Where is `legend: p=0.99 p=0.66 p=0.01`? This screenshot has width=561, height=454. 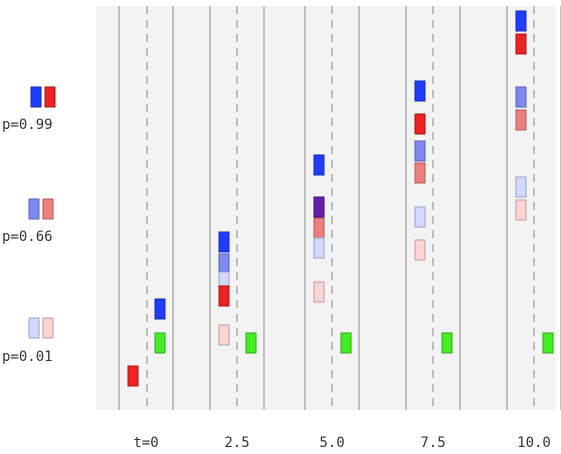
legend: p=0.99 p=0.66 p=0.01 is located at coordinates (29, 225).